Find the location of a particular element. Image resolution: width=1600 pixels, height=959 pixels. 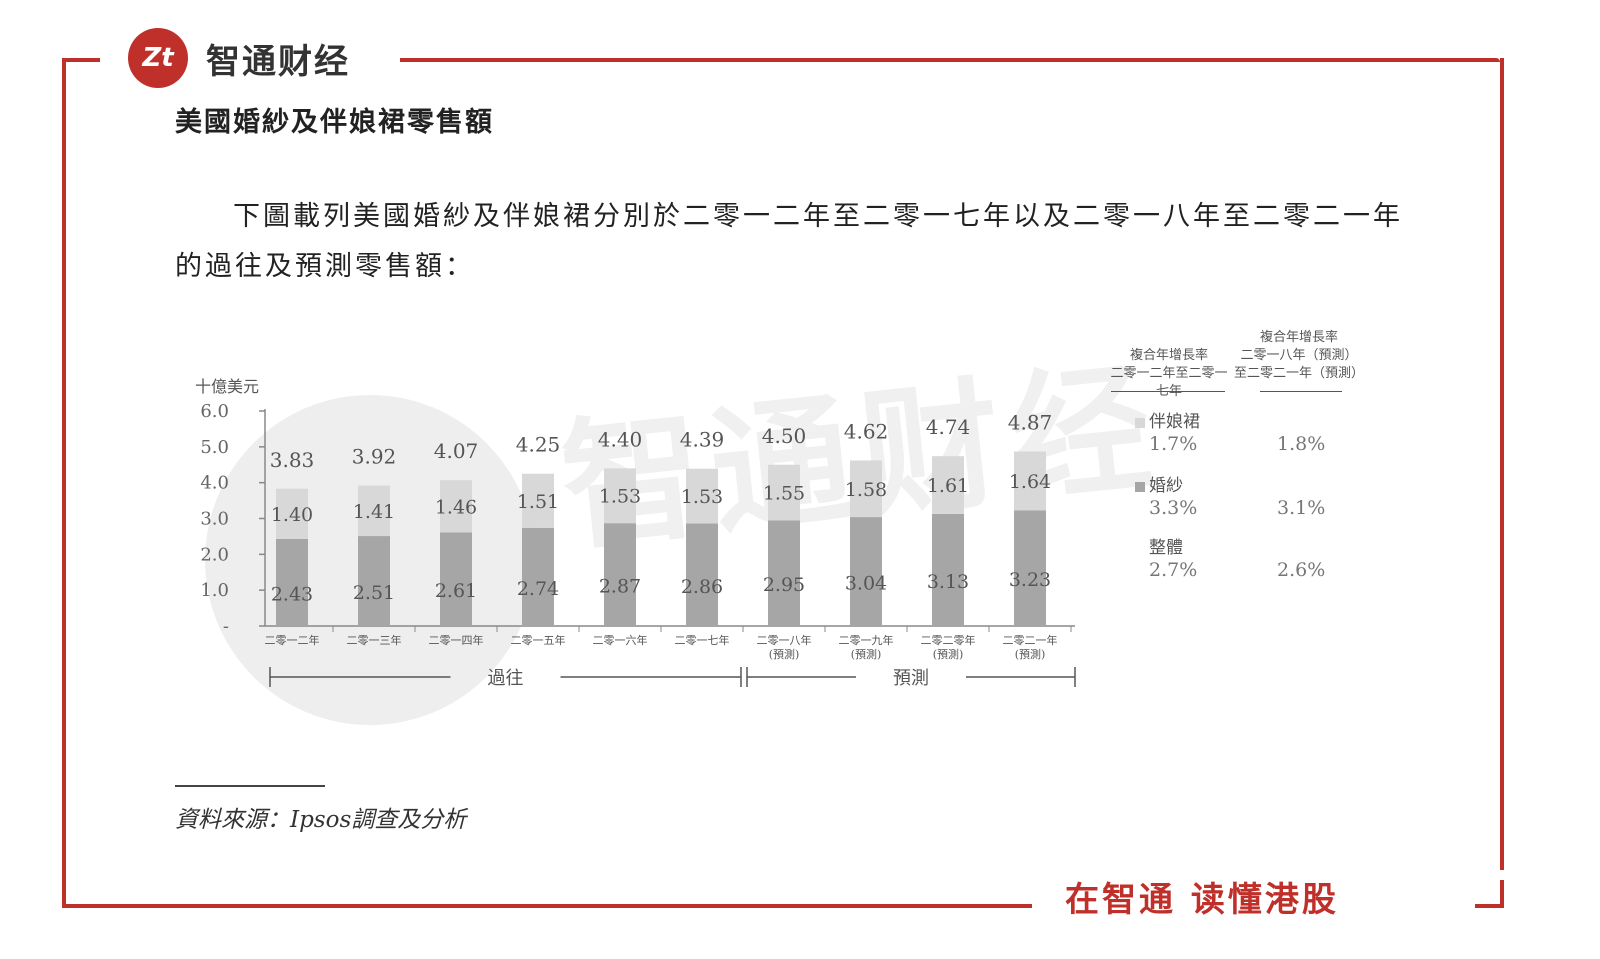

y-tick-label: 5.0 is located at coordinates (214, 447).